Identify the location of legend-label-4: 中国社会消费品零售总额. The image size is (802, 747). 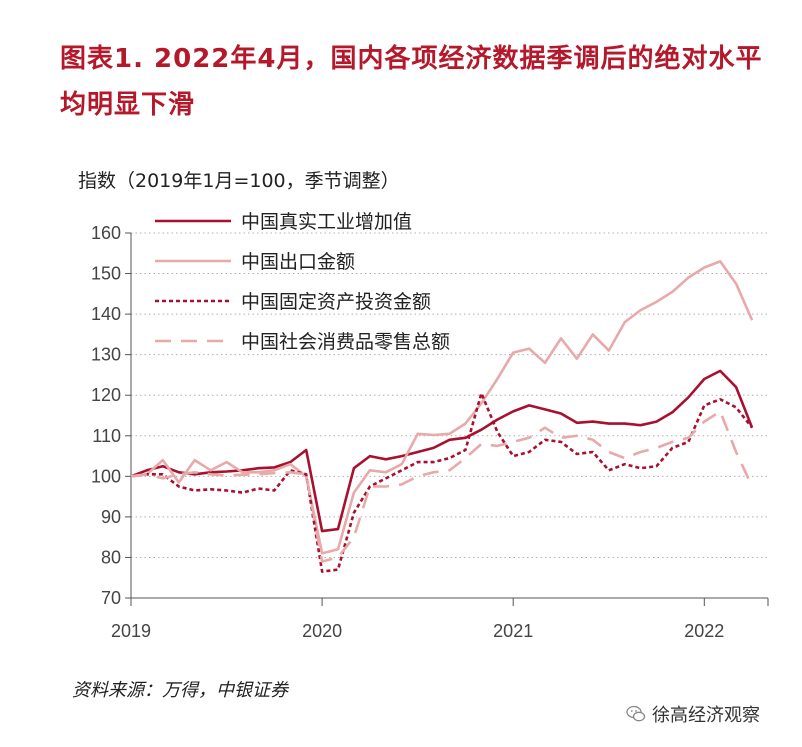
(345, 342).